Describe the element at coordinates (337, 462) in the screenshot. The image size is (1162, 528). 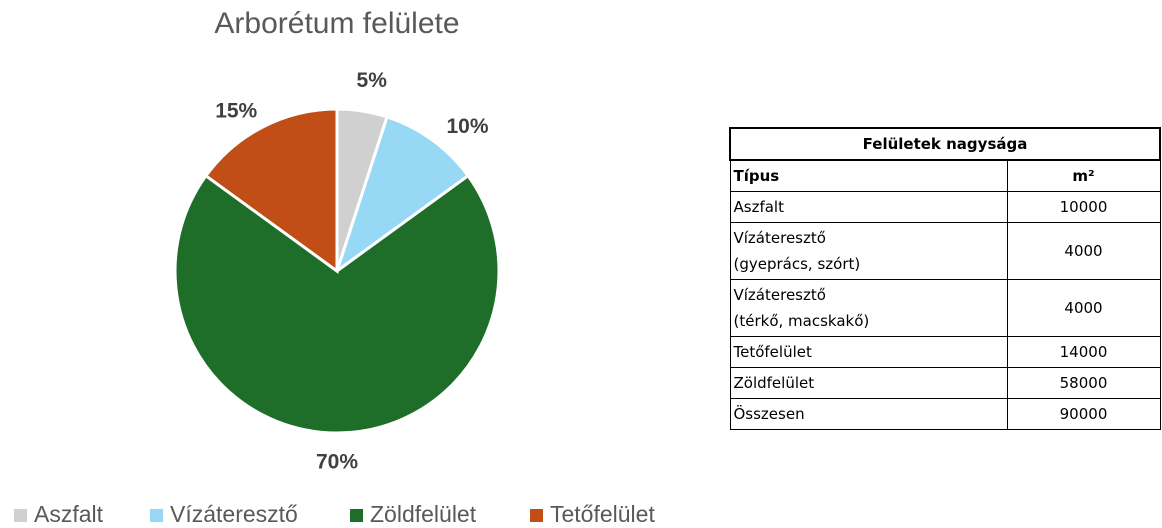
I see `data-label: 70%` at that location.